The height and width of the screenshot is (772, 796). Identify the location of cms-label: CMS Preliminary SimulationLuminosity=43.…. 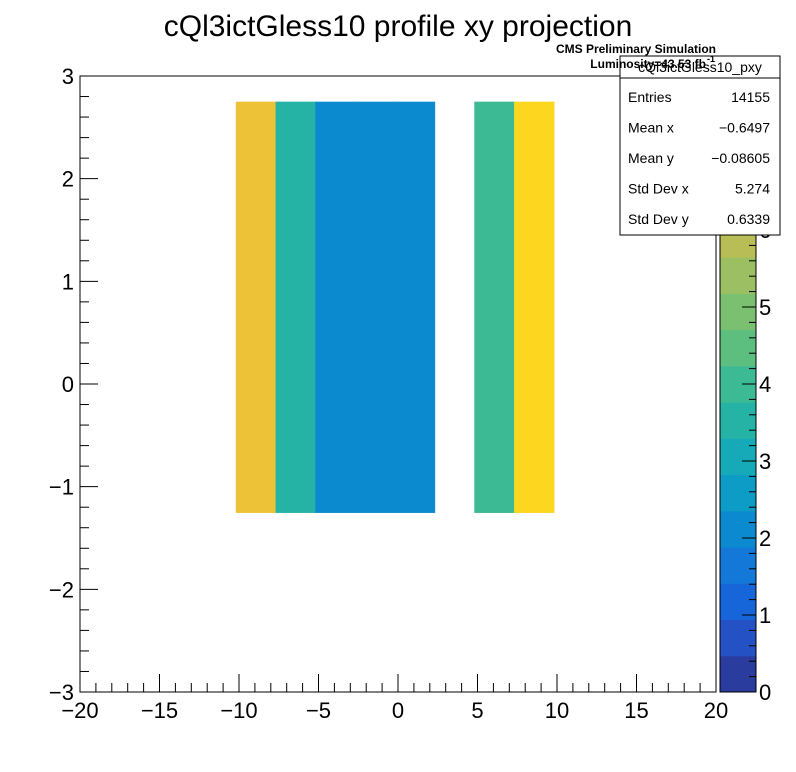
(636, 56).